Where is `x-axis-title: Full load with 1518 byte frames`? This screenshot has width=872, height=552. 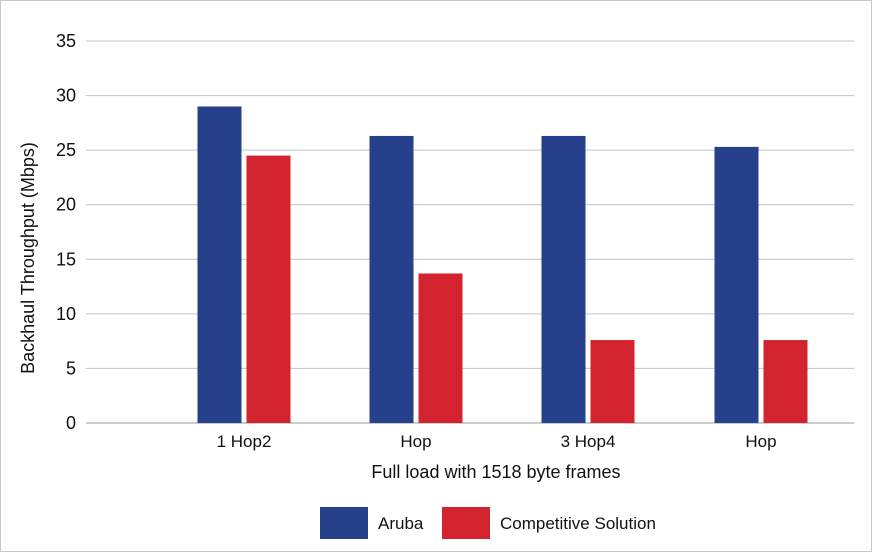 x-axis-title: Full load with 1518 byte frames is located at coordinates (495, 472).